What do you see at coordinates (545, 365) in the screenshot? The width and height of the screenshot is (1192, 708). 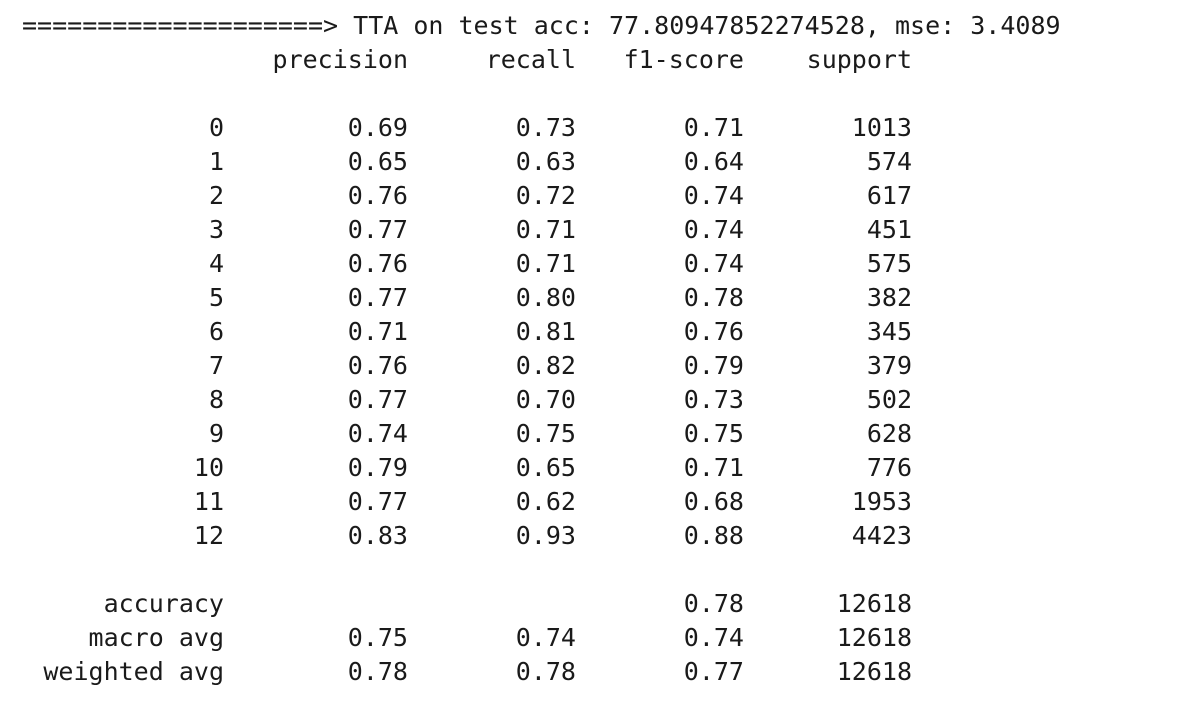 I see `recall-value: 0.82` at bounding box center [545, 365].